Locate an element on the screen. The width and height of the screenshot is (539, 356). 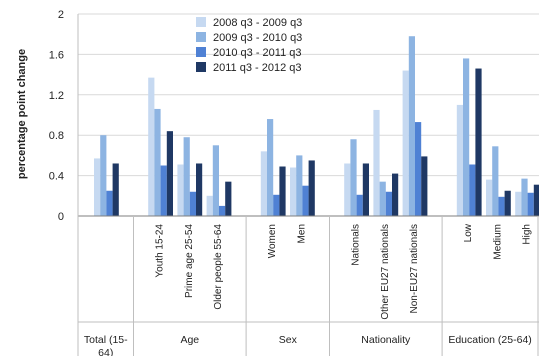
legend-entry: 2010 q3 - 2011 q3 is located at coordinates (257, 53).